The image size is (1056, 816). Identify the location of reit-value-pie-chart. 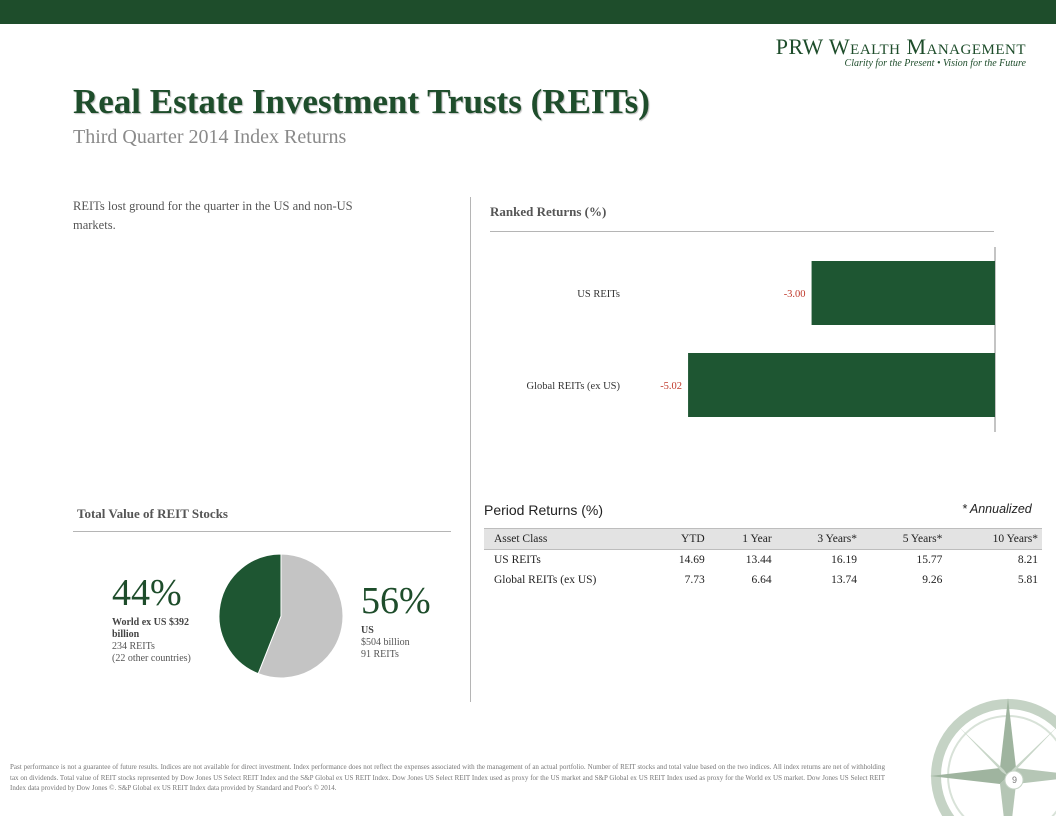
(281, 616).